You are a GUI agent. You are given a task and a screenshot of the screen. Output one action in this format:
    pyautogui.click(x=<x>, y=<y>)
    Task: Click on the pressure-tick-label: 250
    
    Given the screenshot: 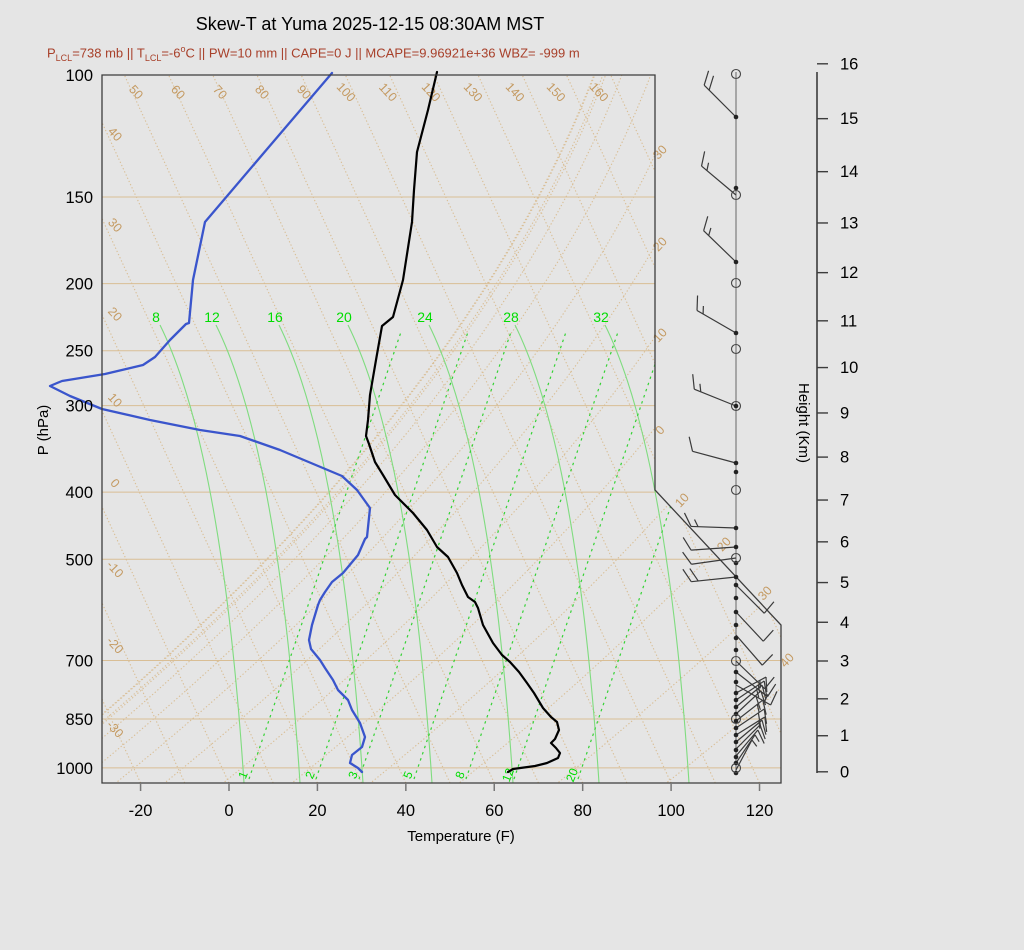 What is the action you would take?
    pyautogui.click(x=79, y=352)
    